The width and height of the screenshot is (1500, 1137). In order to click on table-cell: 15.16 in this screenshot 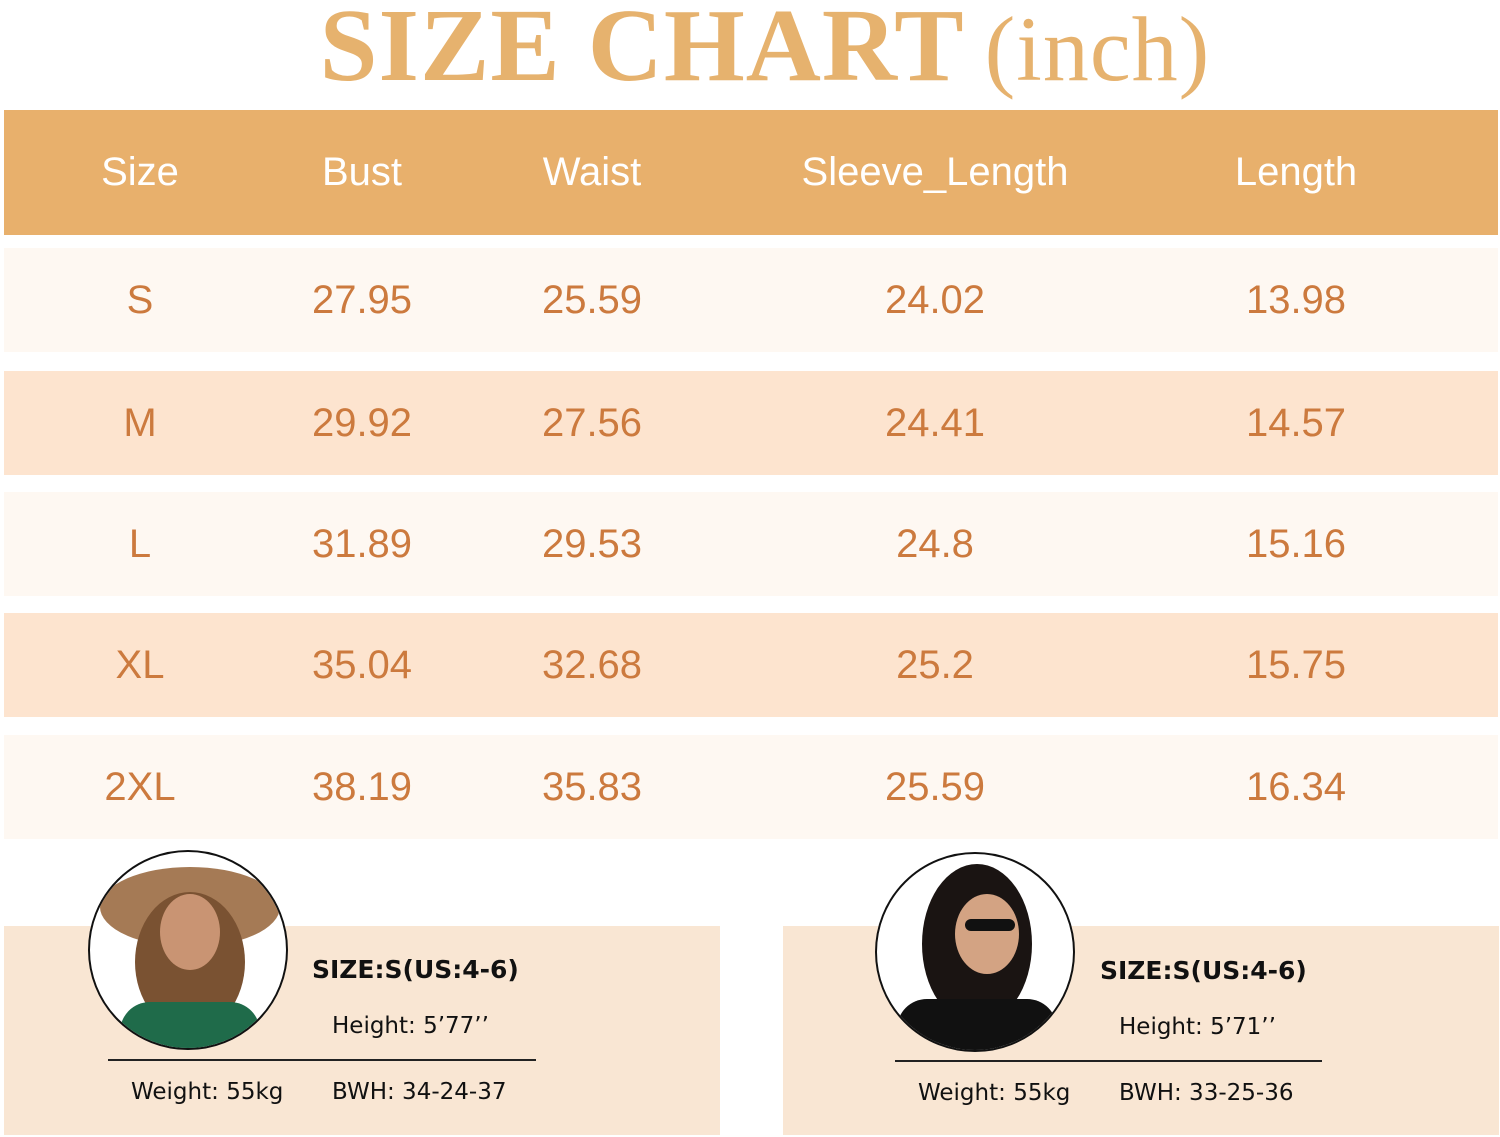, I will do `click(1296, 543)`.